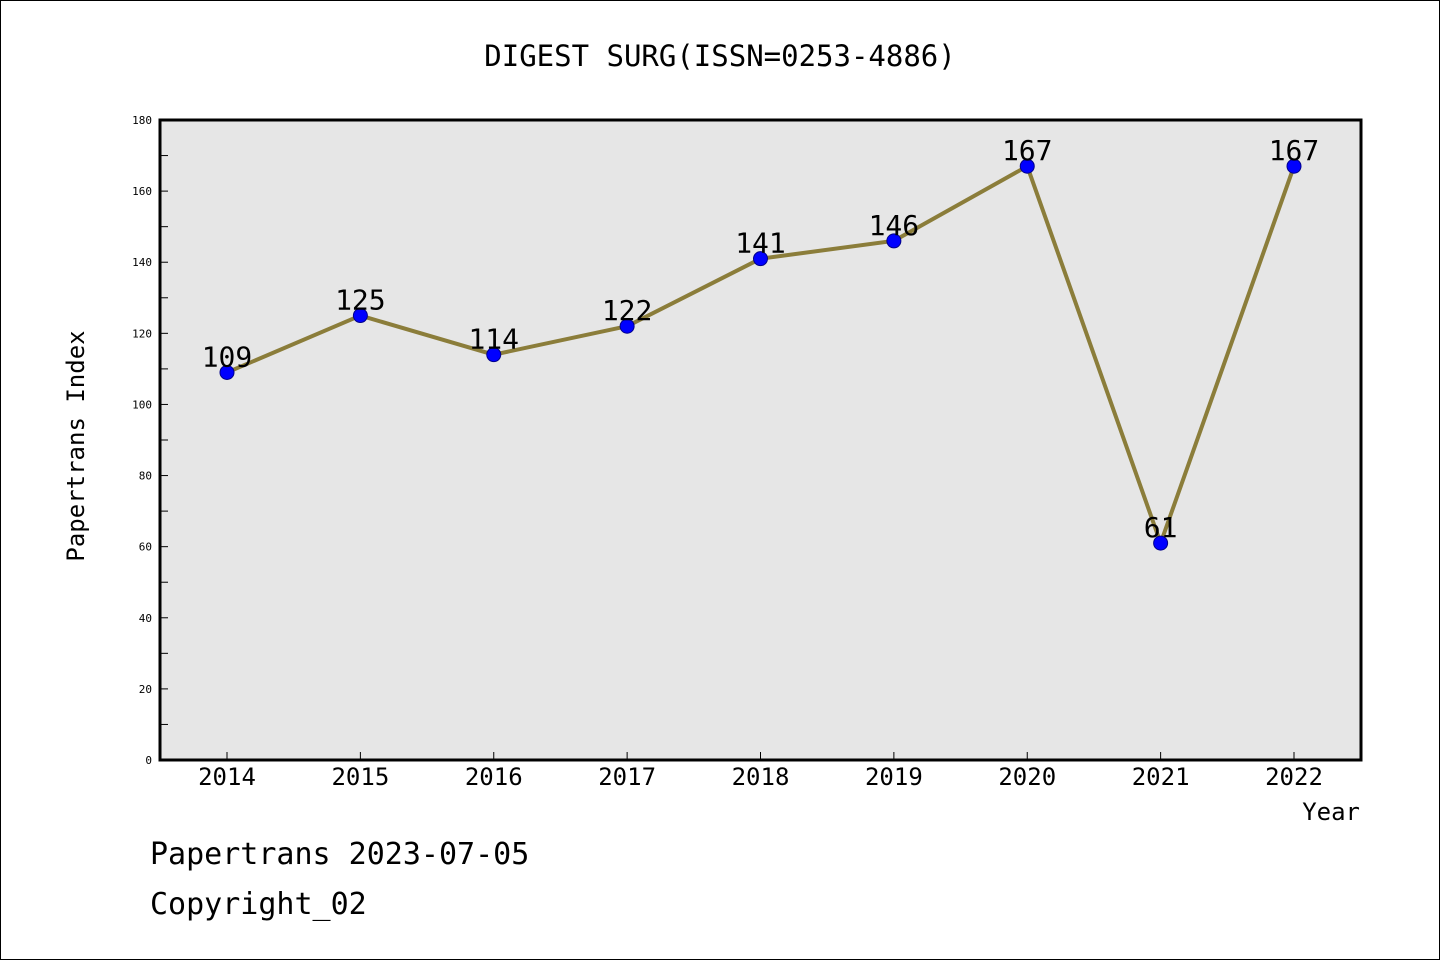  What do you see at coordinates (1161, 527) in the screenshot?
I see `data-label: 61` at bounding box center [1161, 527].